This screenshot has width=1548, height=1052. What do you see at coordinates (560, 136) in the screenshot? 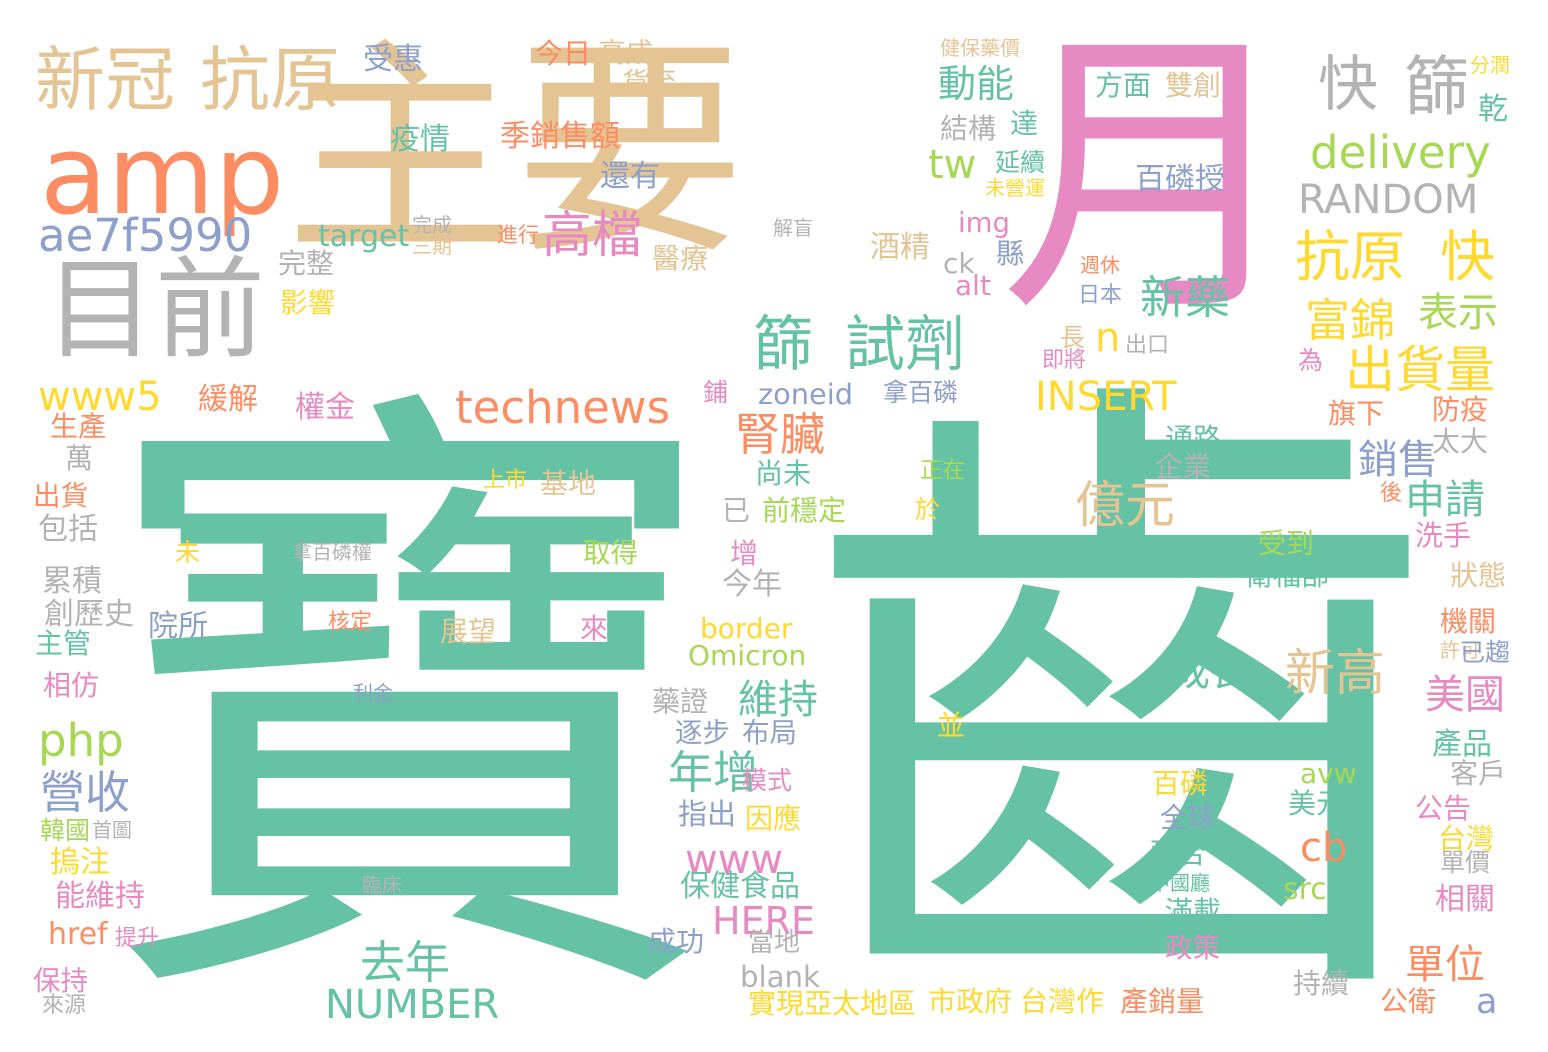
I see `word-5b63-92b7-552e-984d: 季銷售額` at bounding box center [560, 136].